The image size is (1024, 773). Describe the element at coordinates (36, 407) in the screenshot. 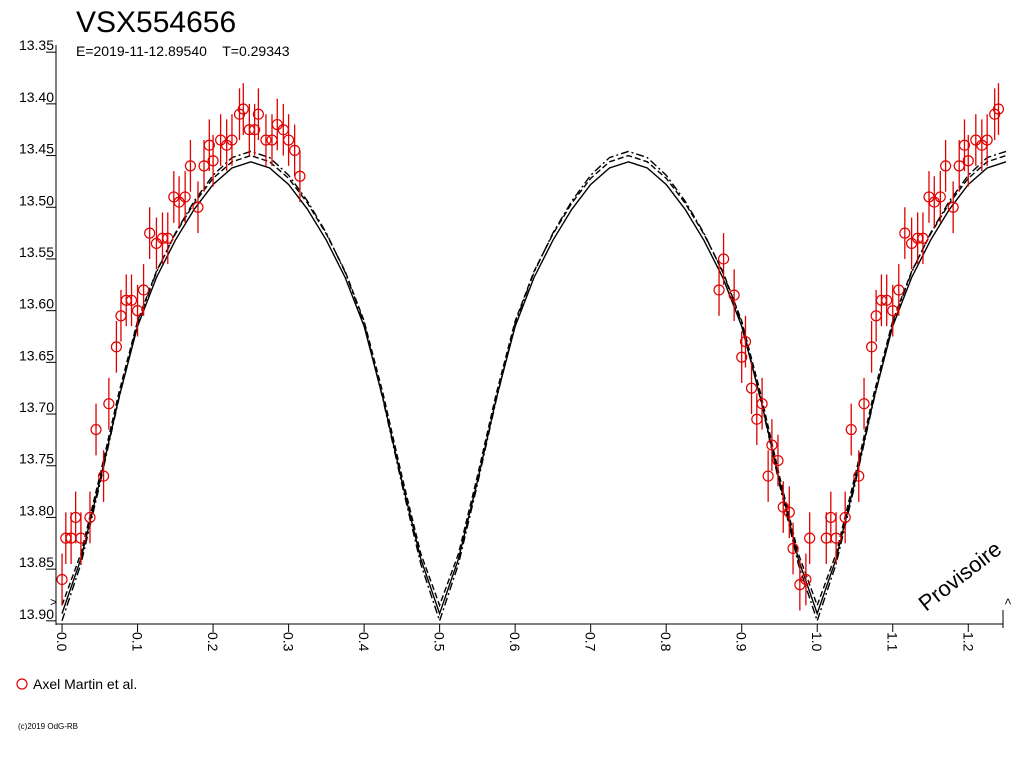

I see `y-tick-label: 13.70` at that location.